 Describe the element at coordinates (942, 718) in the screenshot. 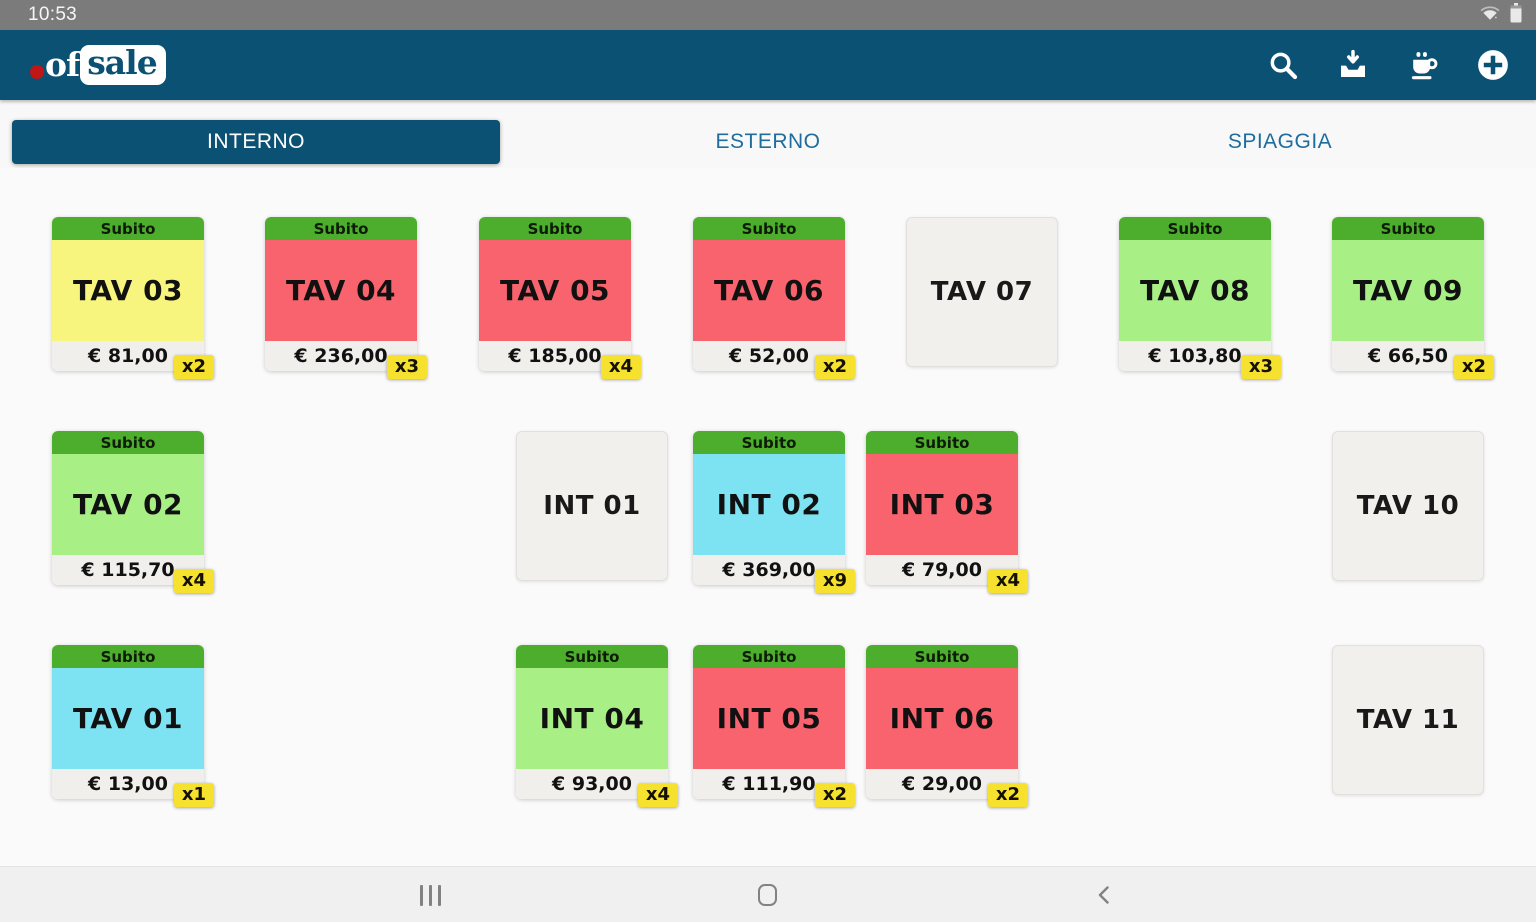

I see `table-name: INT 06` at that location.